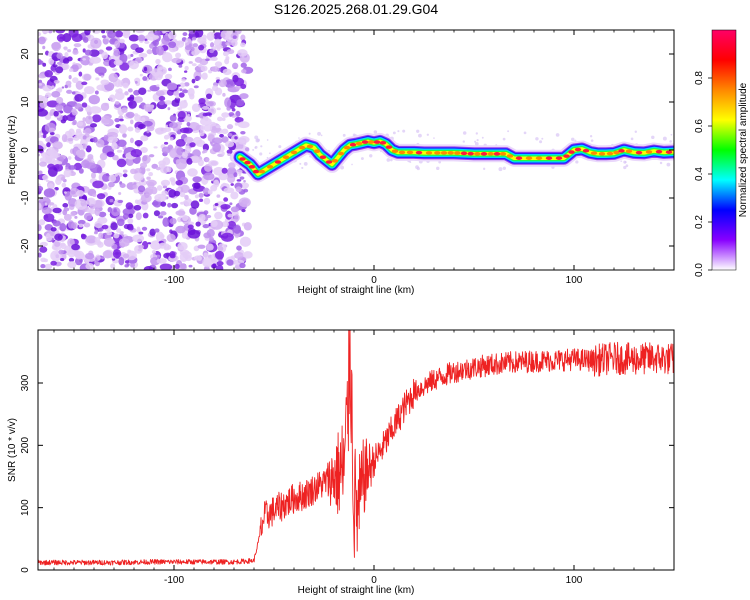 The height and width of the screenshot is (600, 750). Describe the element at coordinates (25, 54) in the screenshot. I see `spectrogram-y-tick-label: 20` at that location.